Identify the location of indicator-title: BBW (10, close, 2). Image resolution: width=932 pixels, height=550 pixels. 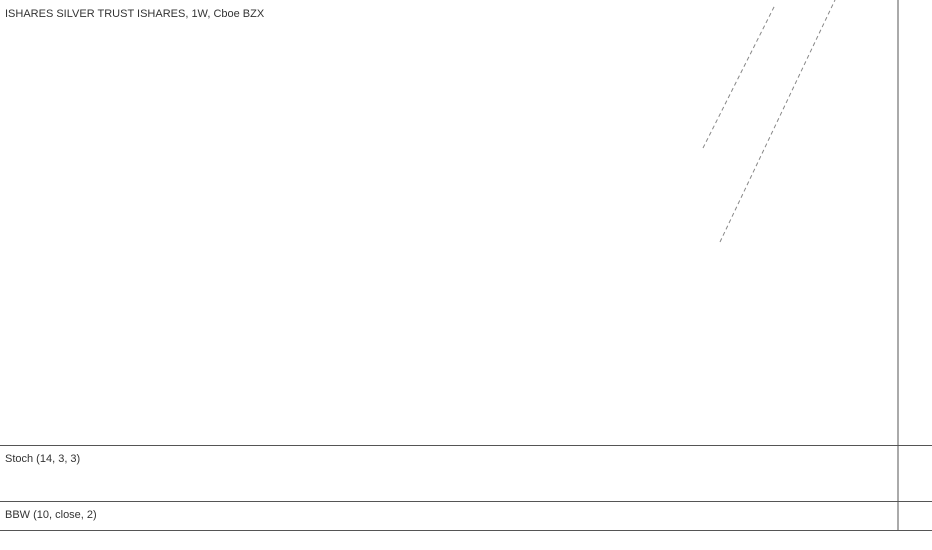
(51, 515).